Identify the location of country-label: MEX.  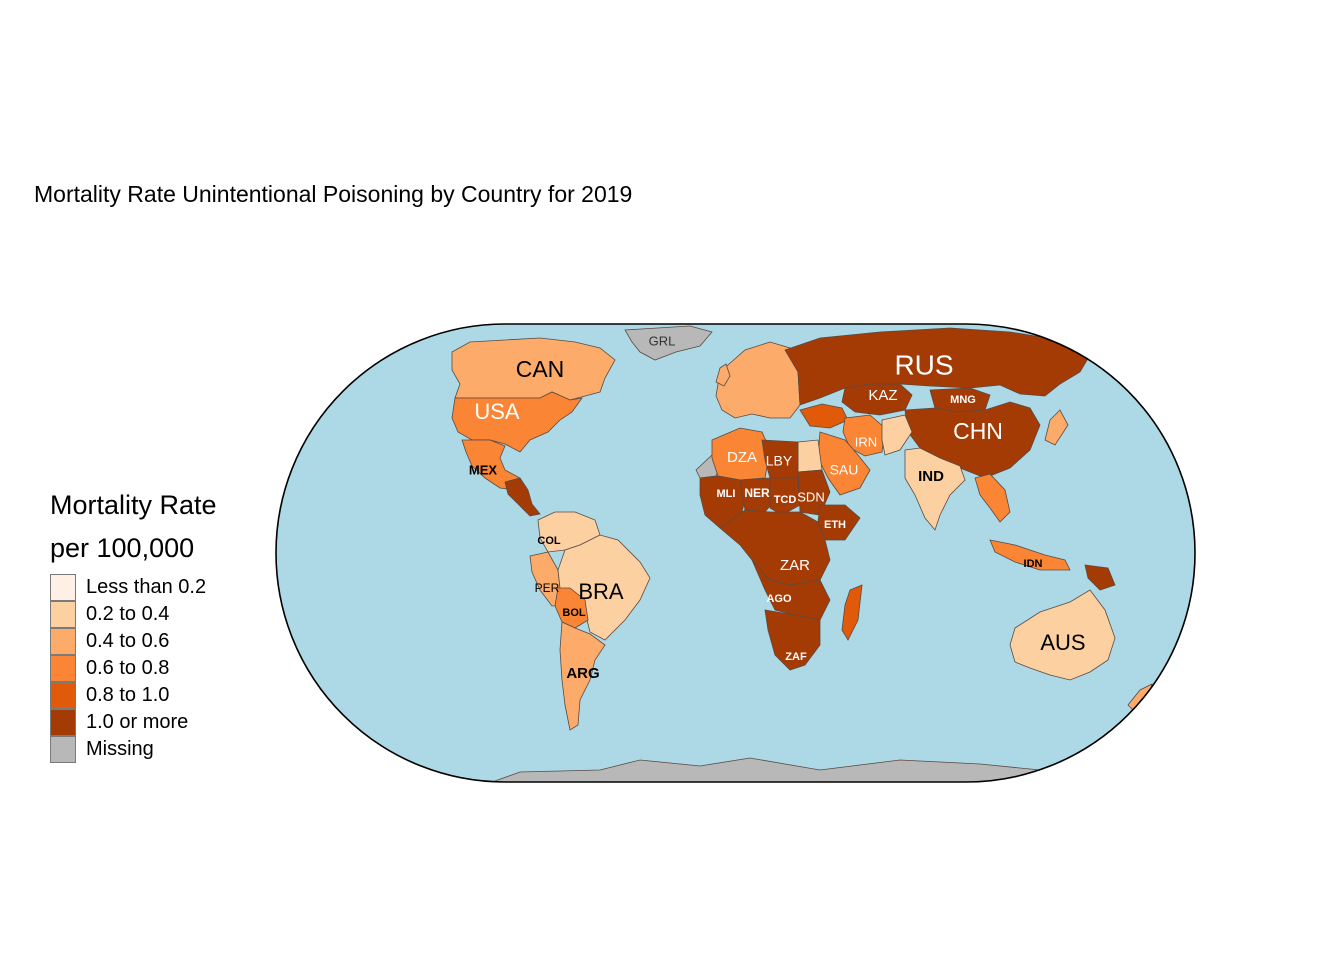
(483, 469).